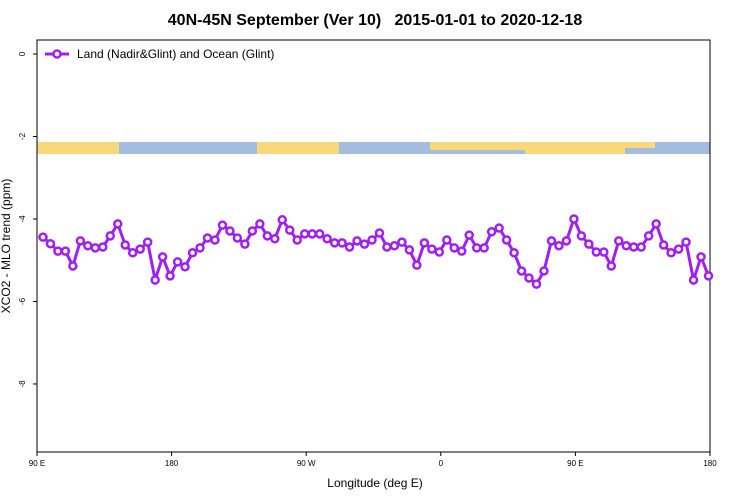 This screenshot has width=750, height=500. What do you see at coordinates (175, 54) in the screenshot?
I see `legend-label: Land (Nadir&Glint) and Ocean (Glint)` at bounding box center [175, 54].